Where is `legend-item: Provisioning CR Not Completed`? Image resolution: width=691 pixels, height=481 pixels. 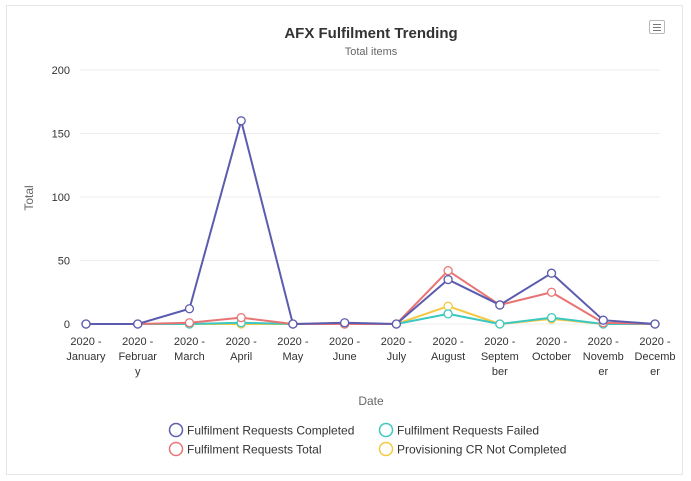
legend-item: Provisioning CR Not Completed is located at coordinates (472, 449).